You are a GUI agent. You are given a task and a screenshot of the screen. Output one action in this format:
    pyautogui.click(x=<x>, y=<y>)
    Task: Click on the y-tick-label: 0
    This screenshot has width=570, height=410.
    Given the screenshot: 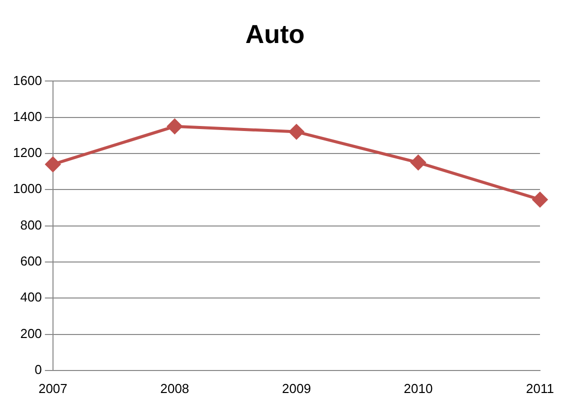 What is the action you would take?
    pyautogui.click(x=38, y=369)
    